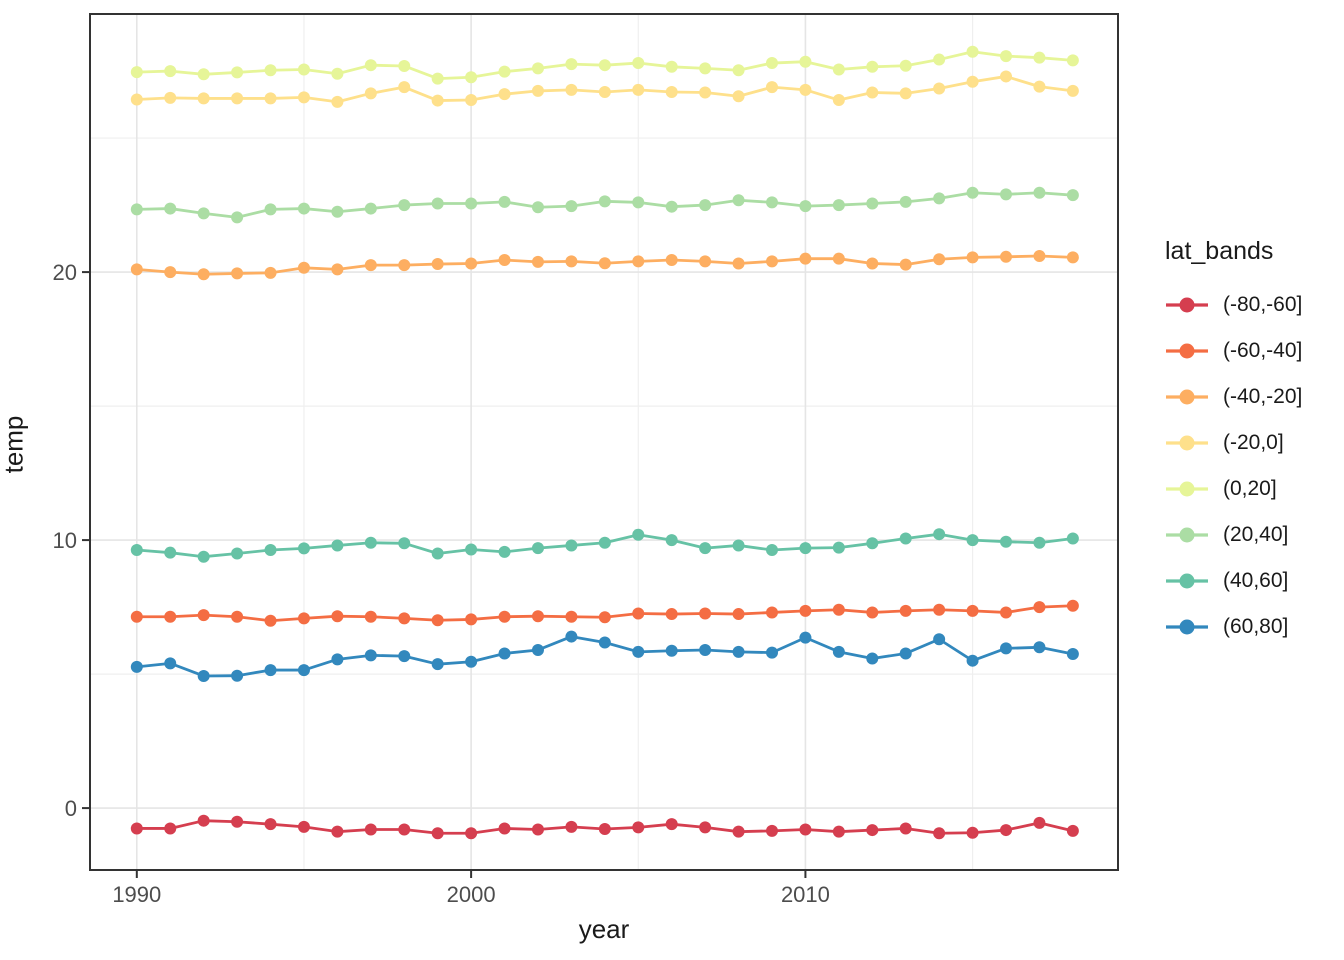 This screenshot has height=960, width=1344. What do you see at coordinates (1233, 443) in the screenshot?
I see `legend-item: (-20,0]` at bounding box center [1233, 443].